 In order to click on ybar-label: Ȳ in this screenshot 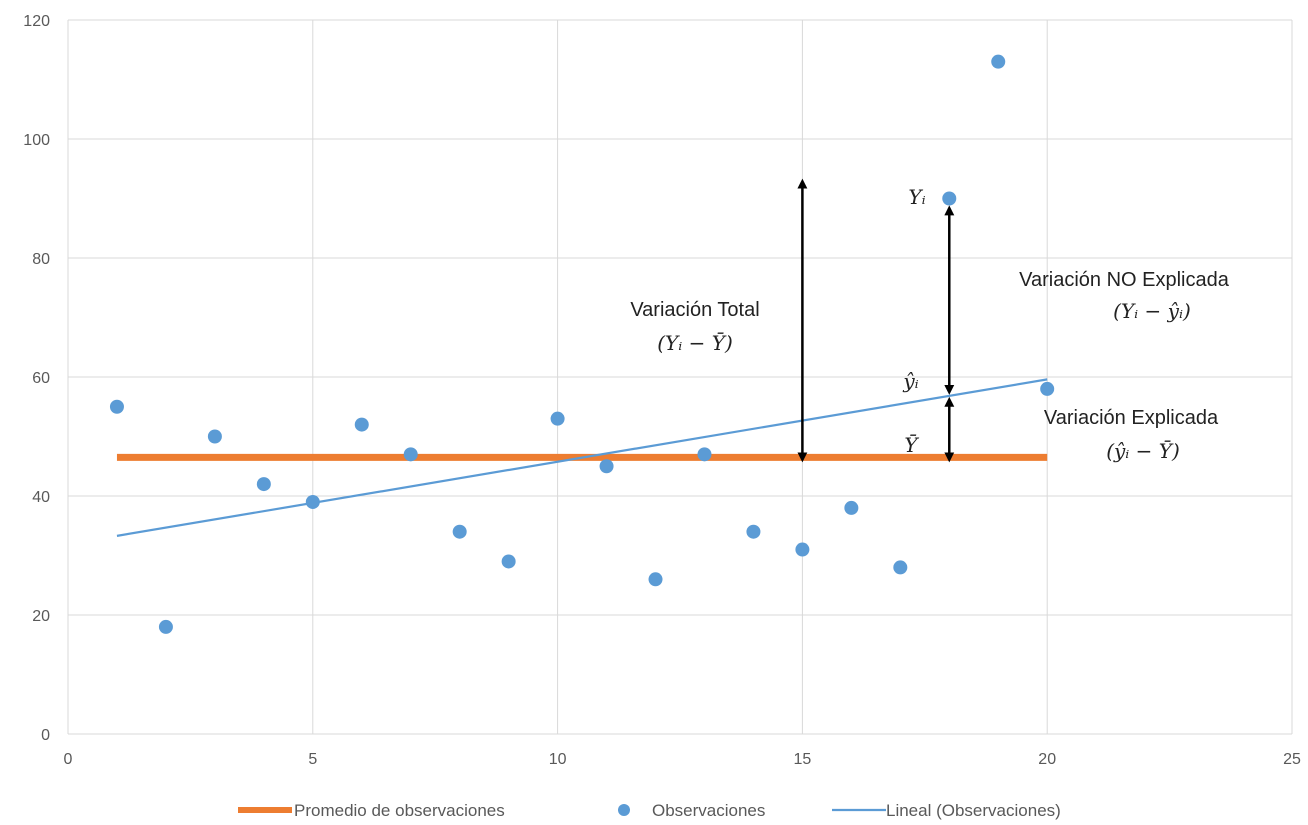, I will do `click(911, 445)`.